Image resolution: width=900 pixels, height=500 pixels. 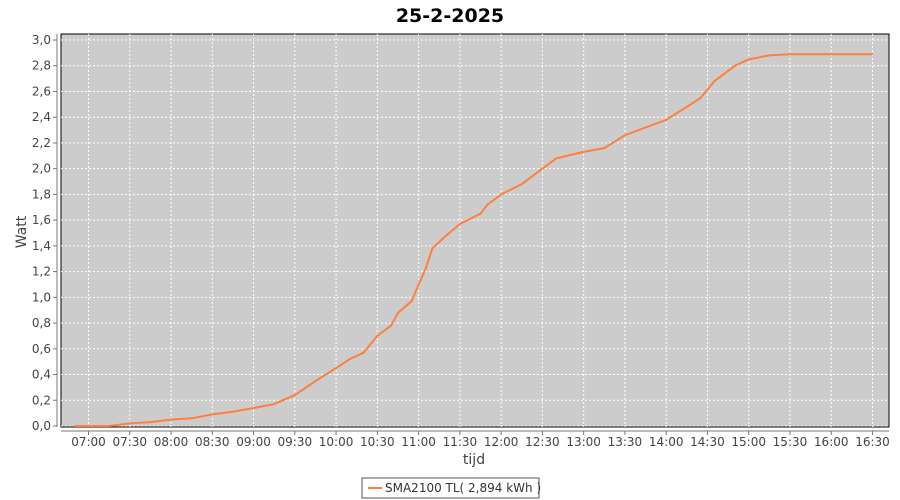 I want to click on x-tick-label: 12:00, so click(x=501, y=442).